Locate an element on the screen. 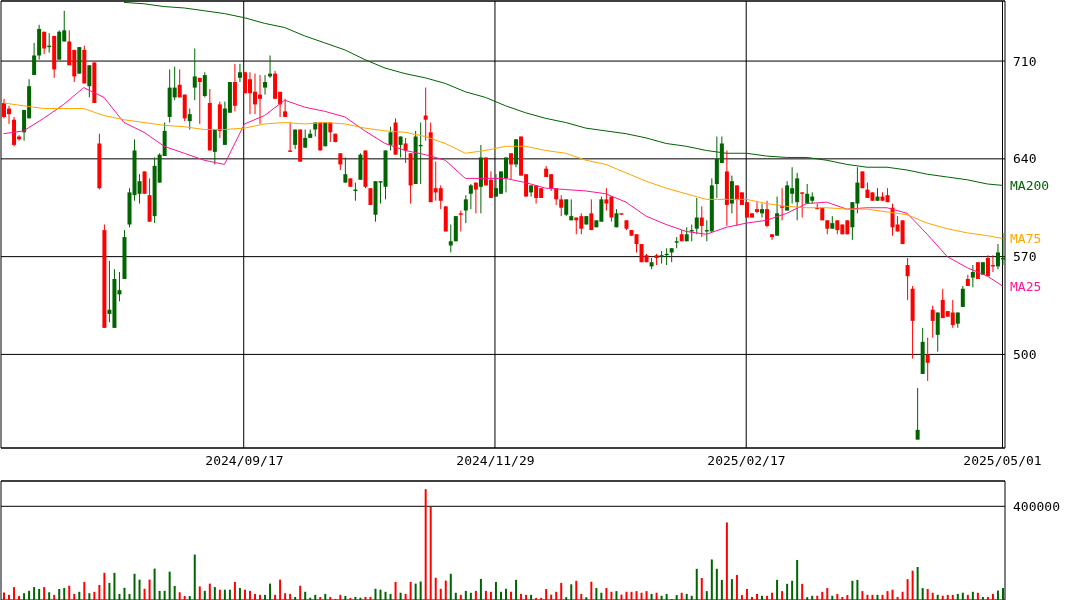 This screenshot has width=1065, height=600. y-tick-label: 640 is located at coordinates (1025, 159).